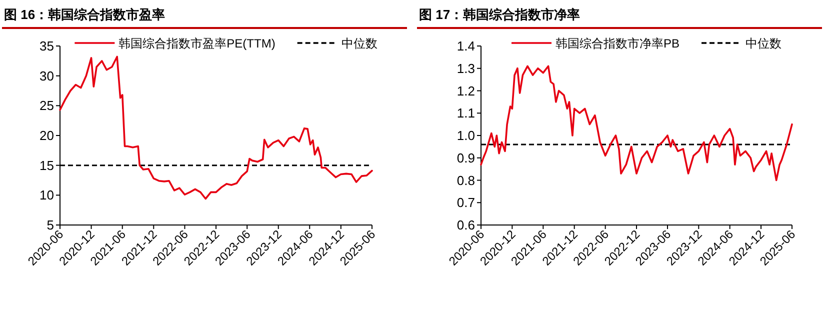 The height and width of the screenshot is (321, 830). What do you see at coordinates (85, 15) in the screenshot?
I see `chart-title: 图 16：韩国综合指数市盈率` at bounding box center [85, 15].